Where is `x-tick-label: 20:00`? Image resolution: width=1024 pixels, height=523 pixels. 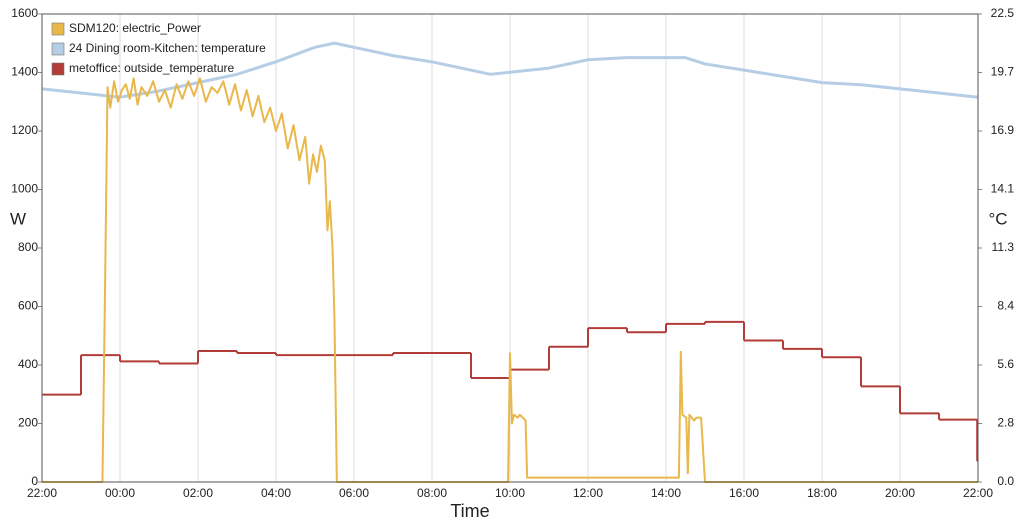 x-tick-label: 20:00 is located at coordinates (900, 493).